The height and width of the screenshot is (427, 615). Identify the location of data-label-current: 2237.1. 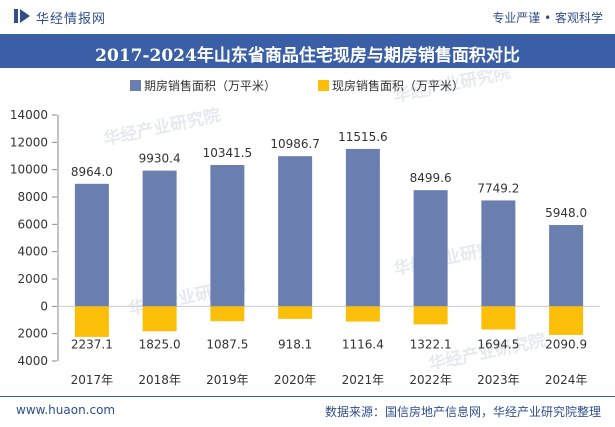
(92, 344).